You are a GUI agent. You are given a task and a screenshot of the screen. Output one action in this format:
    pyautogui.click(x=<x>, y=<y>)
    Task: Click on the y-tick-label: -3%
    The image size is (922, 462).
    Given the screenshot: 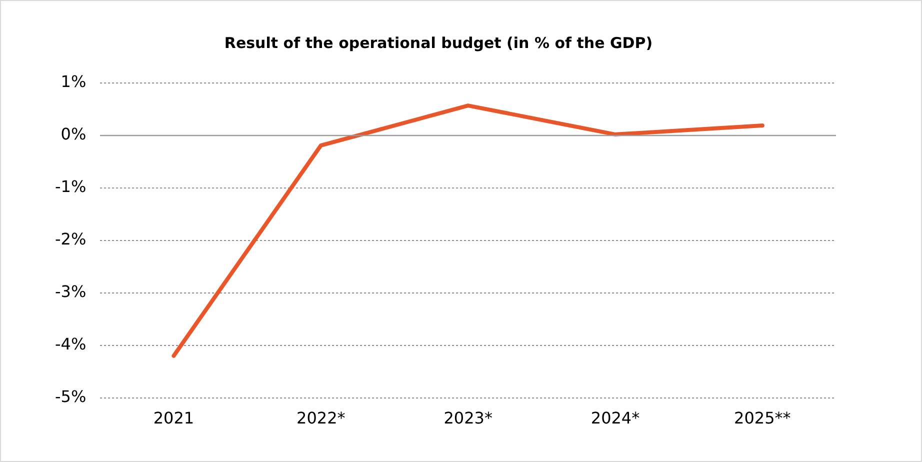 What is the action you would take?
    pyautogui.click(x=70, y=292)
    